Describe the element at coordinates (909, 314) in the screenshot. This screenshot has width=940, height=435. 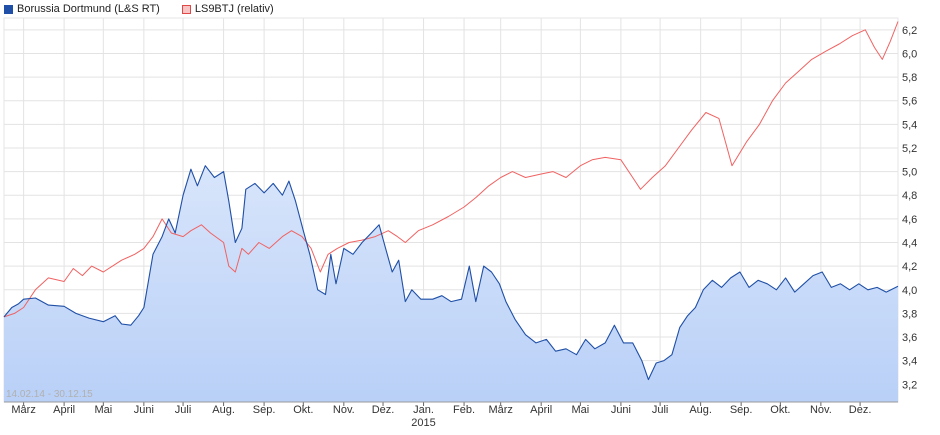
I see `y-tick-label: 3,8` at that location.